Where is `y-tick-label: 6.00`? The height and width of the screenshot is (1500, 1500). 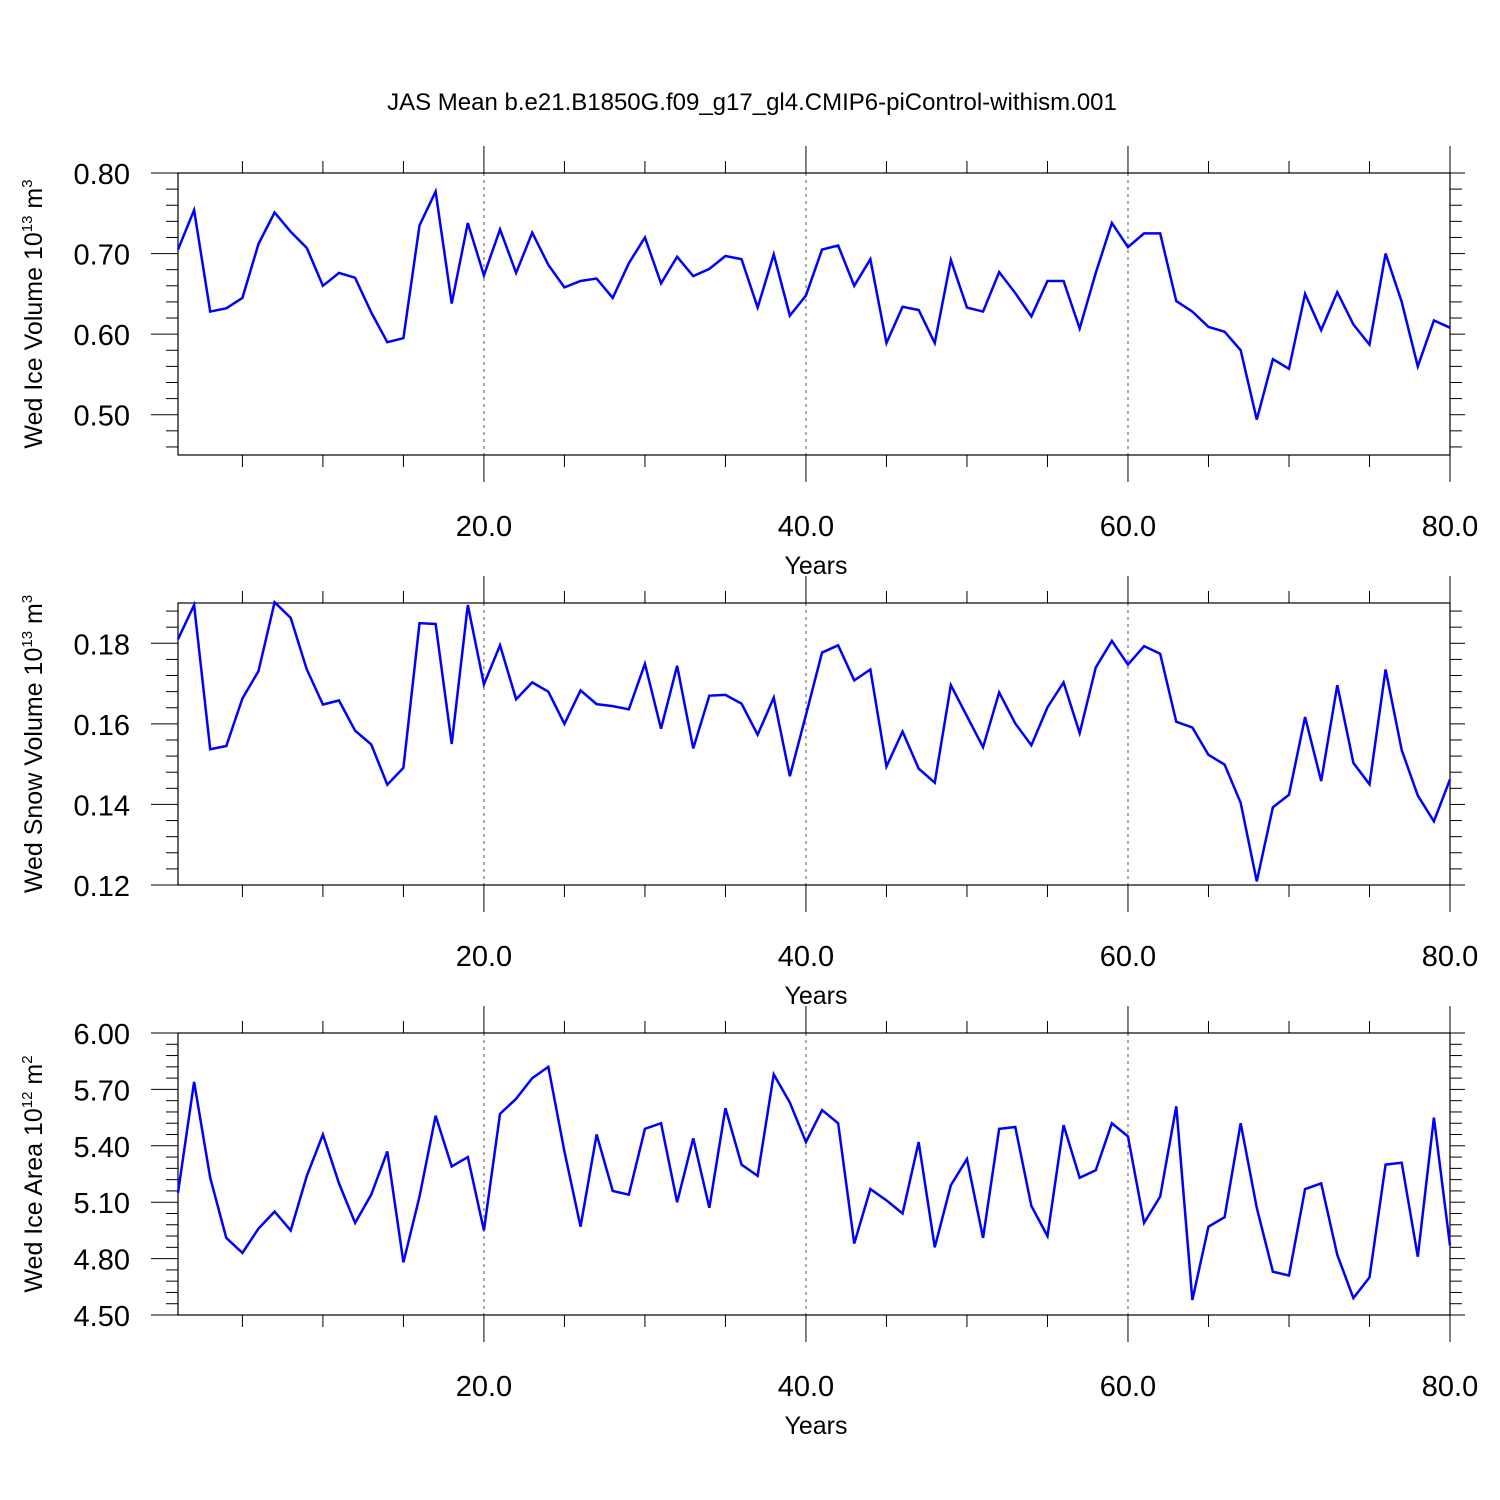 y-tick-label: 6.00 is located at coordinates (102, 1035).